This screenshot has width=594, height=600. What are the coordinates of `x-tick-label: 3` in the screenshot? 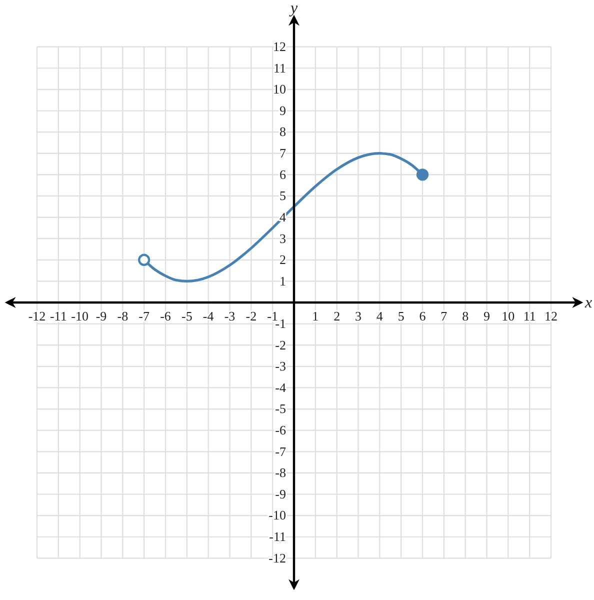 It's located at (358, 316).